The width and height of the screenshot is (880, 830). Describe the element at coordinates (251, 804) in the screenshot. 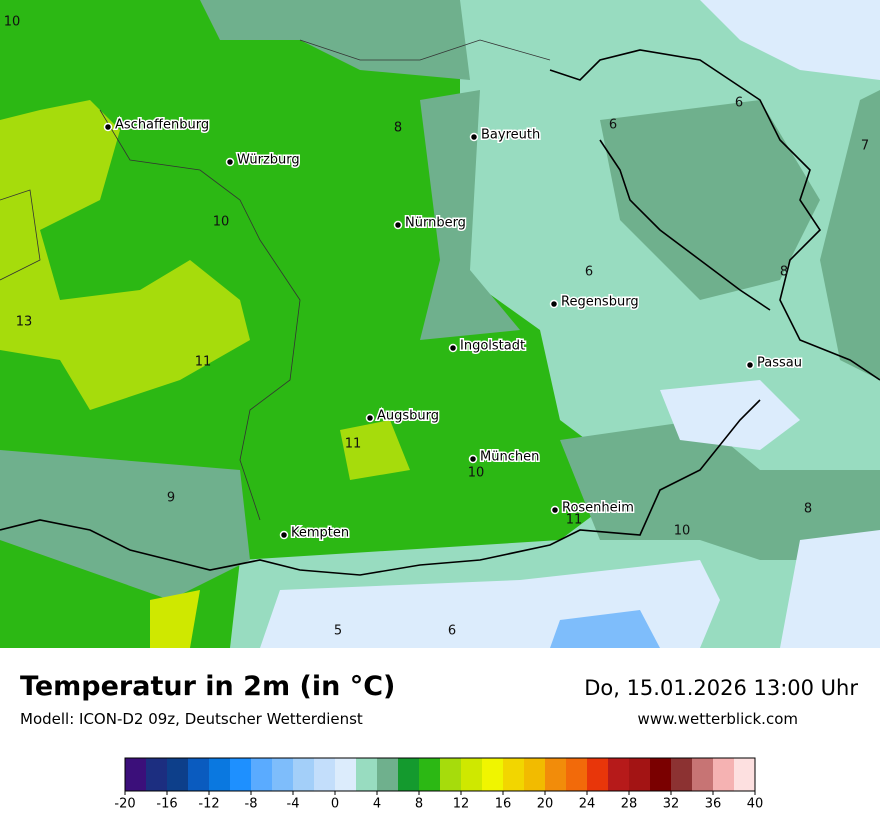

I see `colorbar-tick-label: -8` at that location.